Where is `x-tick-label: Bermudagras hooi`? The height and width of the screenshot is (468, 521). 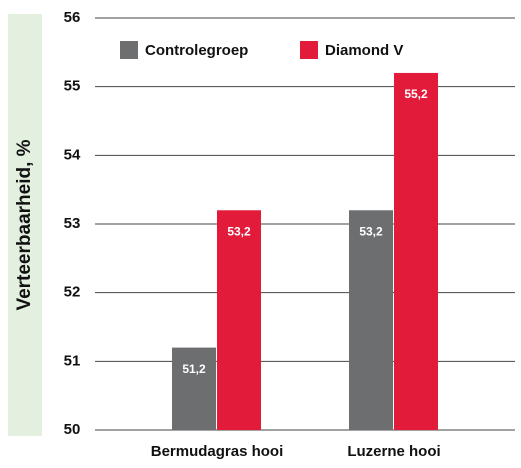 x-tick-label: Bermudagras hooi is located at coordinates (217, 451).